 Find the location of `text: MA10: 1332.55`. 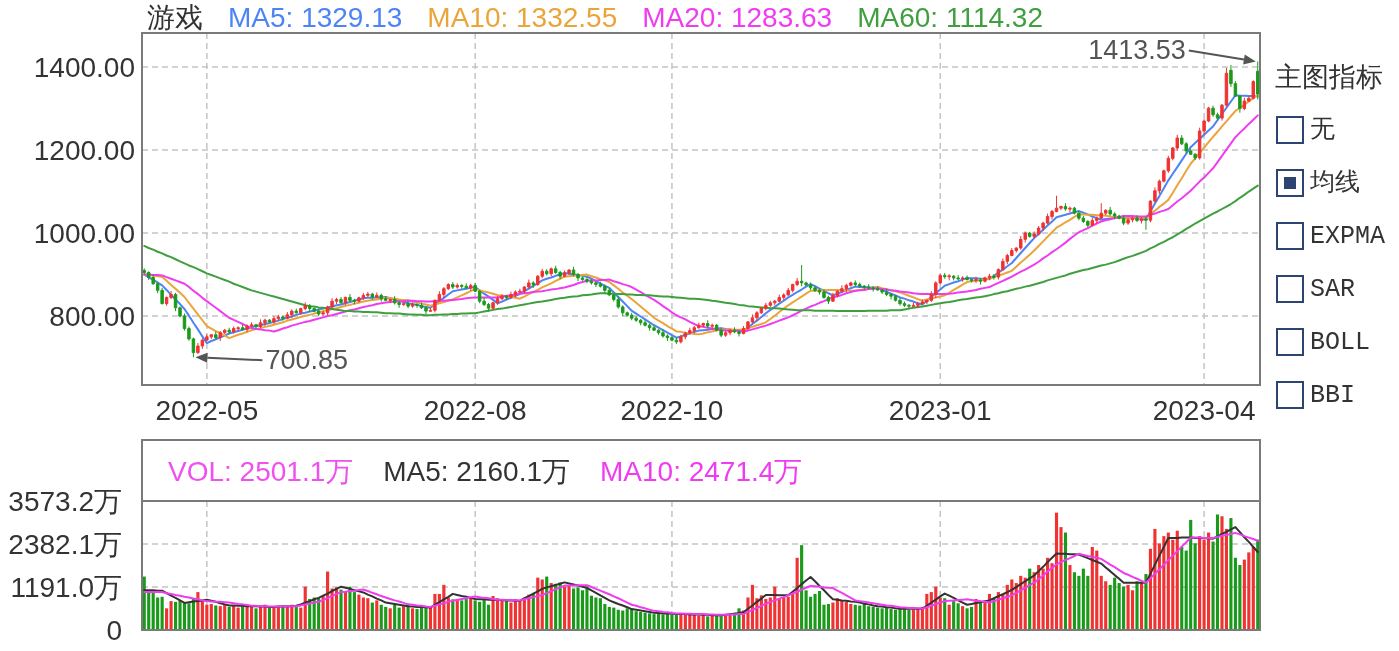

text: MA10: 1332.55 is located at coordinates (522, 17).